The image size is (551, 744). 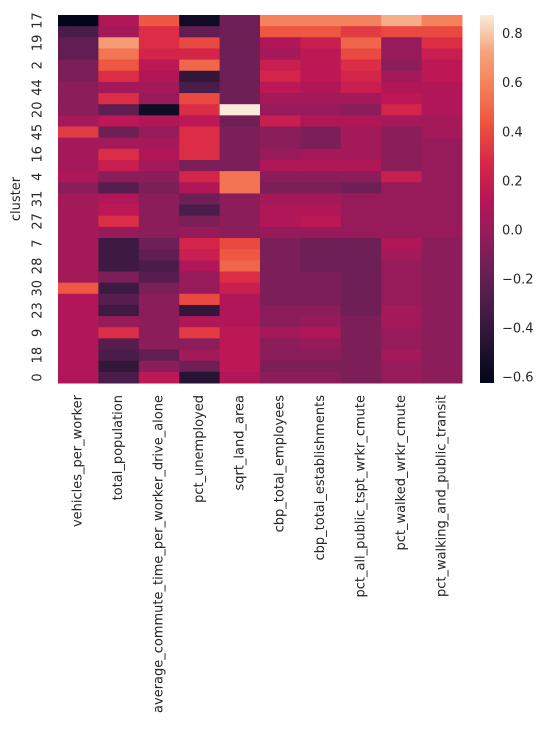 What do you see at coordinates (512, 181) in the screenshot?
I see `colorbar-tick-label: 0.2` at bounding box center [512, 181].